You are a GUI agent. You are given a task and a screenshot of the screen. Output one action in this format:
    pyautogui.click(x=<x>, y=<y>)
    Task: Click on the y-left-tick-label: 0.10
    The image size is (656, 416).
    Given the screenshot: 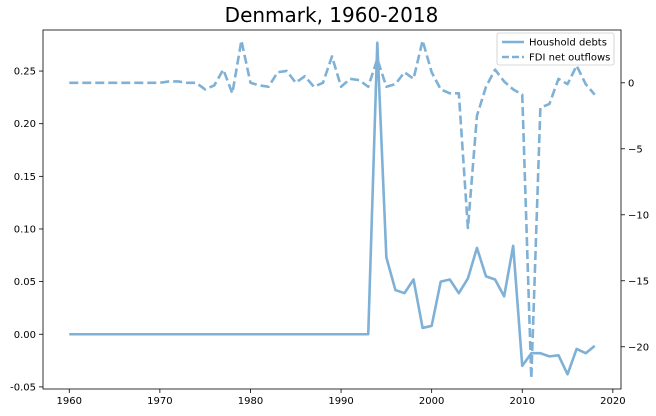 What is the action you would take?
    pyautogui.click(x=25, y=229)
    